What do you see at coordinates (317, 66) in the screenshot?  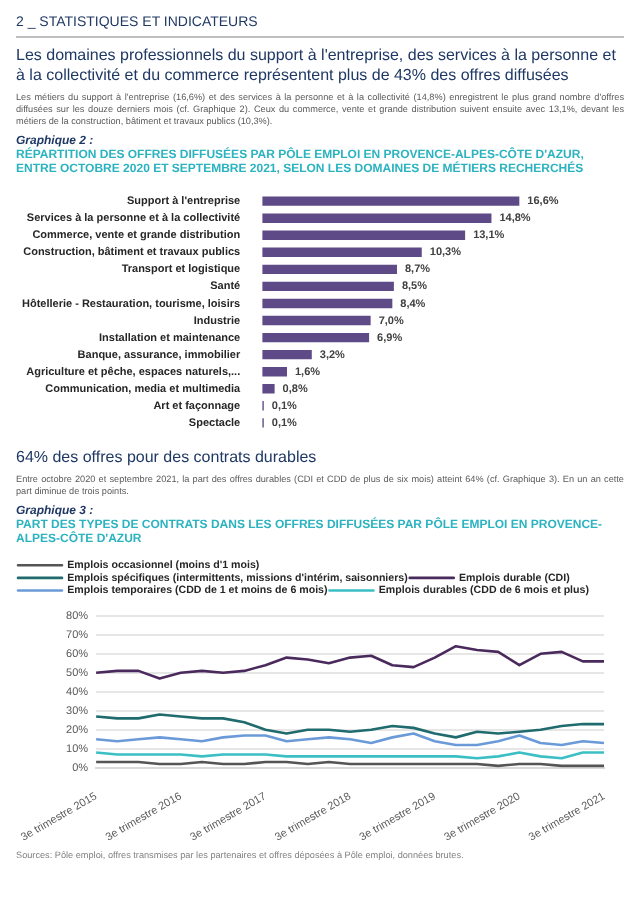 I see `text: Les domaines professionnels du support à l'entreprise, des services à la personne et à la collectivité et du commerce représentent plus de 43% des offres diffusées` at bounding box center [317, 66].